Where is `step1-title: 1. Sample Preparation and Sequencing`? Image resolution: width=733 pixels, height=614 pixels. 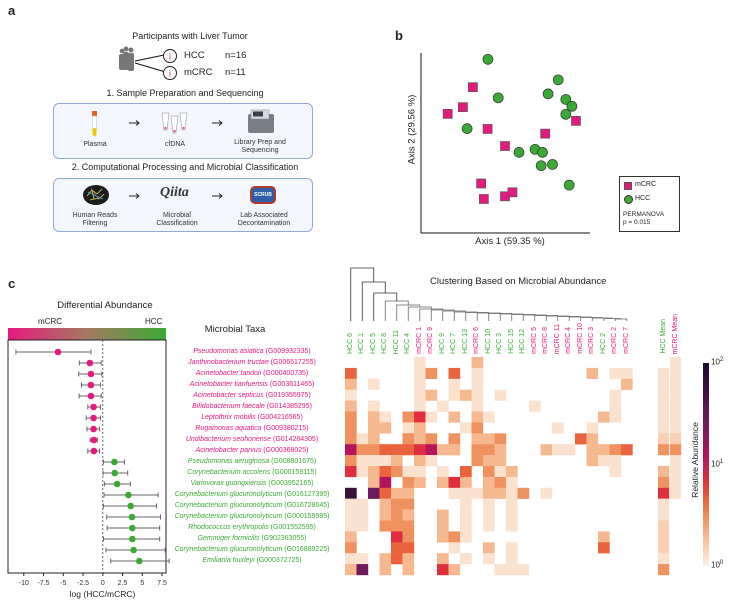
step1-title: 1. Sample Preparation and Sequencing is located at coordinates (185, 93).